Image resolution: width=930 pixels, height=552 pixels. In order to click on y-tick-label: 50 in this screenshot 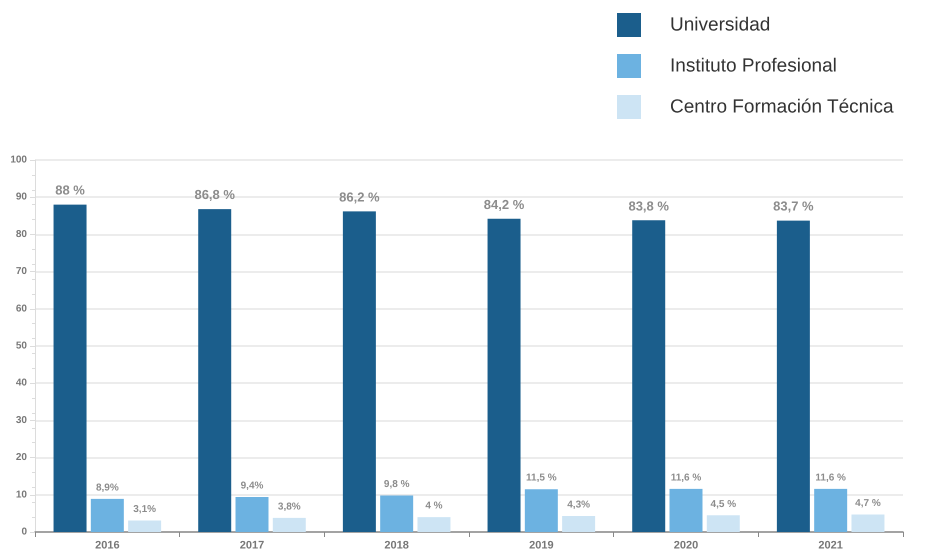, I will do `click(22, 346)`.